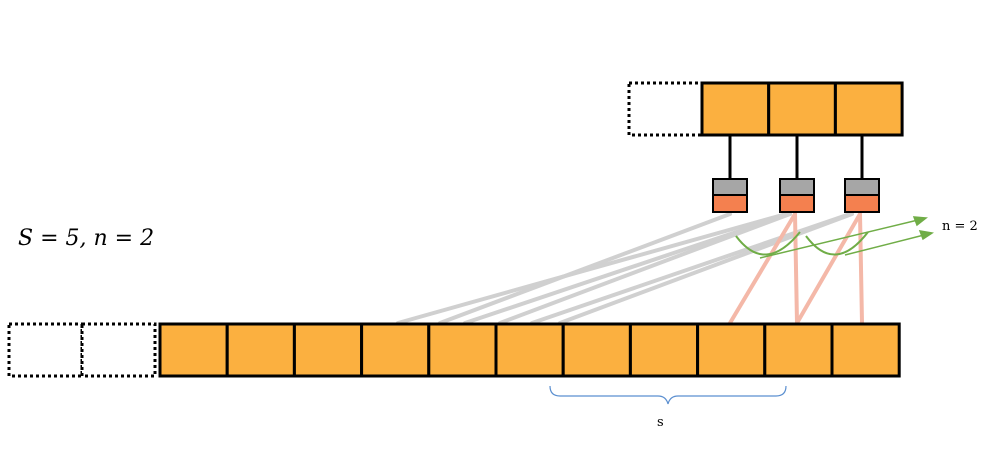 This screenshot has width=1001, height=459. Describe the element at coordinates (668, 395) in the screenshot. I see `brace-icon` at that location.